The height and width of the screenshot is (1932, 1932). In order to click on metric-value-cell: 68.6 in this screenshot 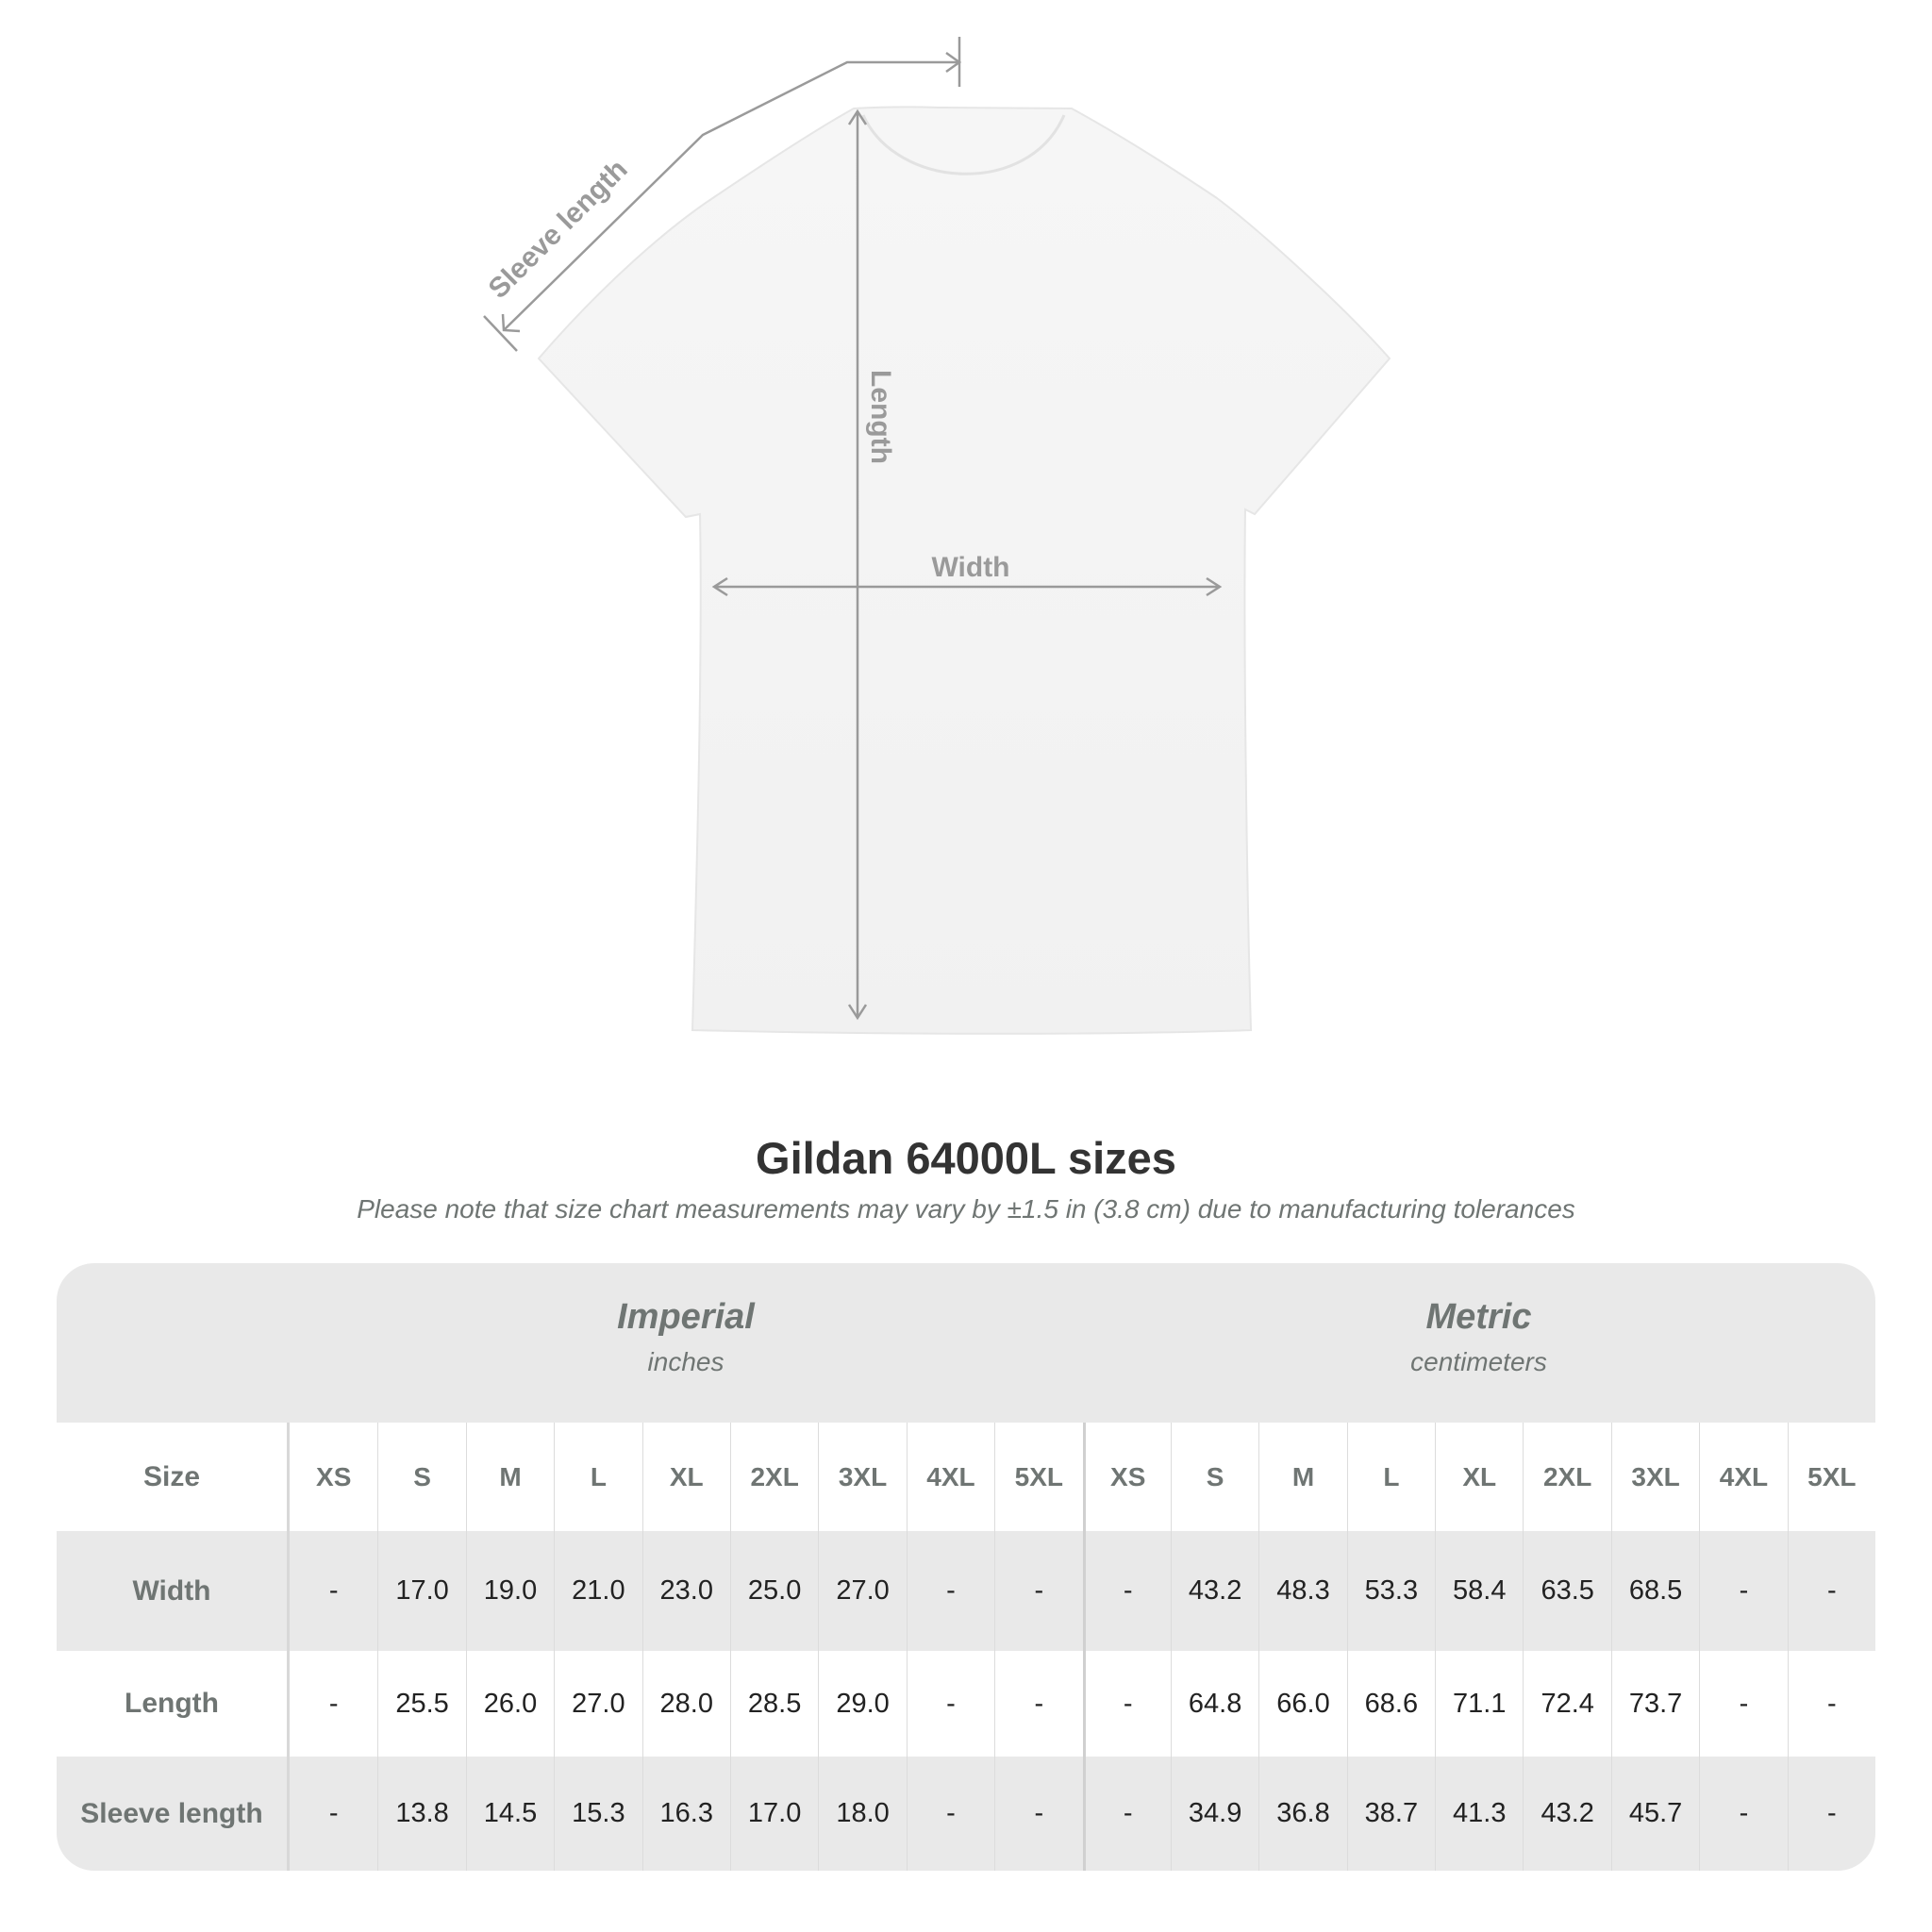, I will do `click(1390, 1704)`.